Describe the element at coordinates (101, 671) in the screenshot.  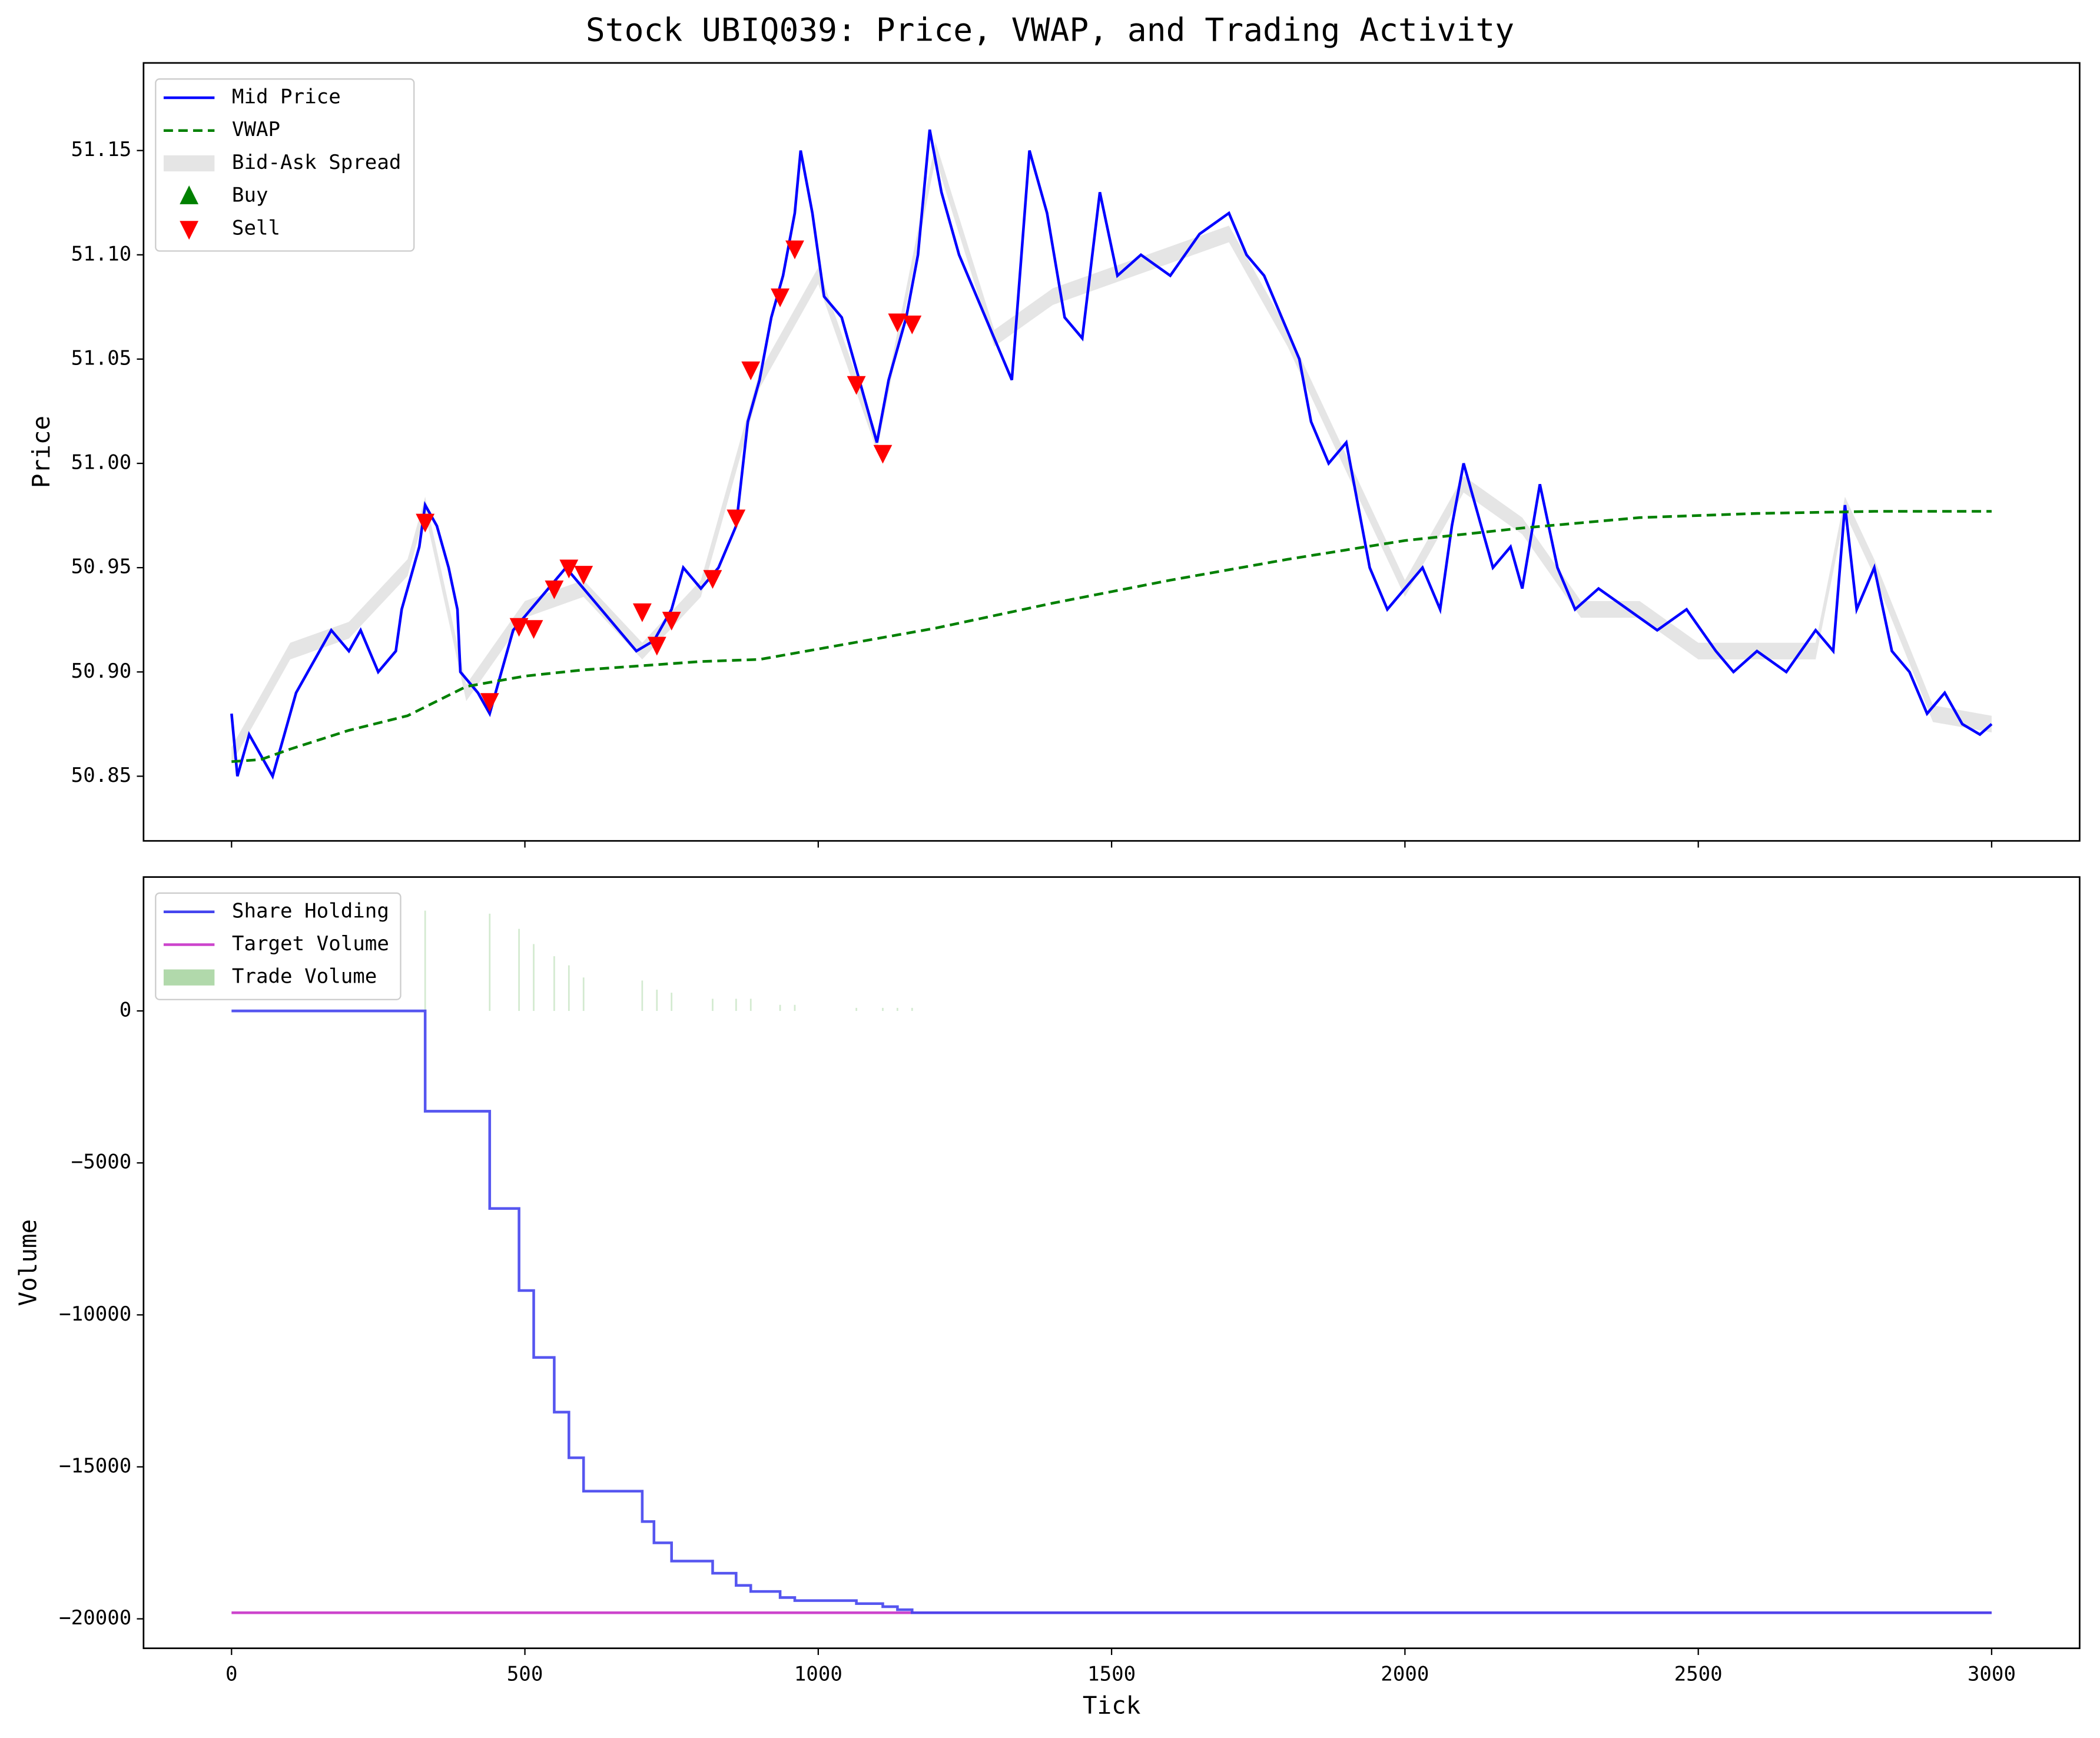
I see `y-tick-label: 50.90` at that location.